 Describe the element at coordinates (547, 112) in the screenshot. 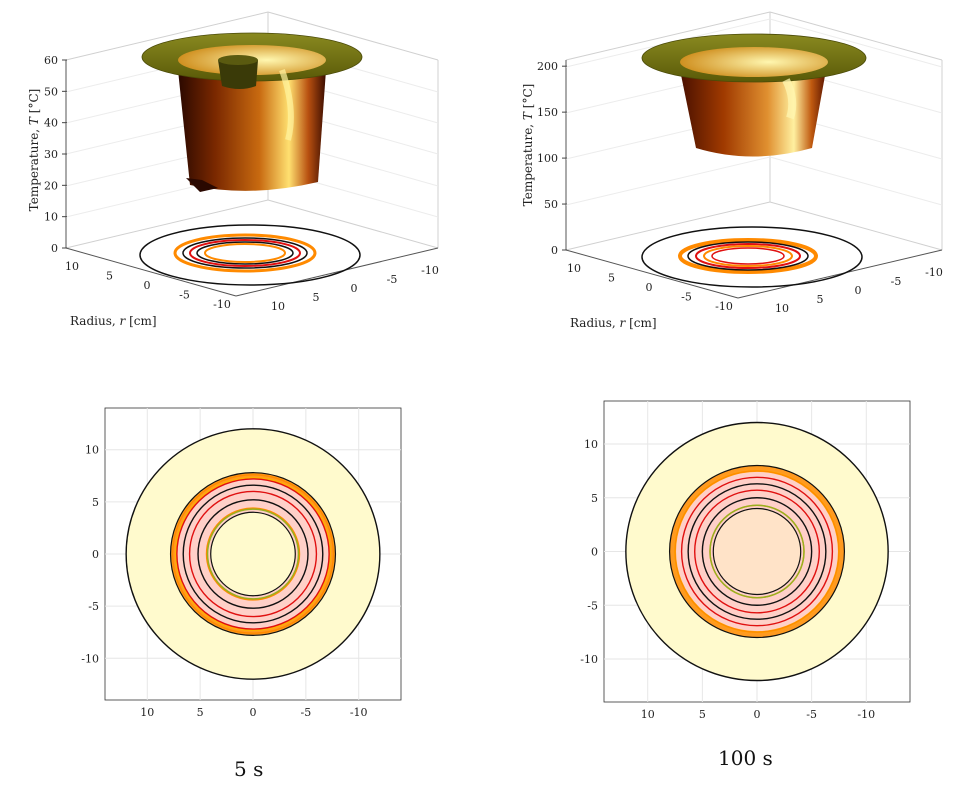

I see `z-tick-label: 150` at that location.